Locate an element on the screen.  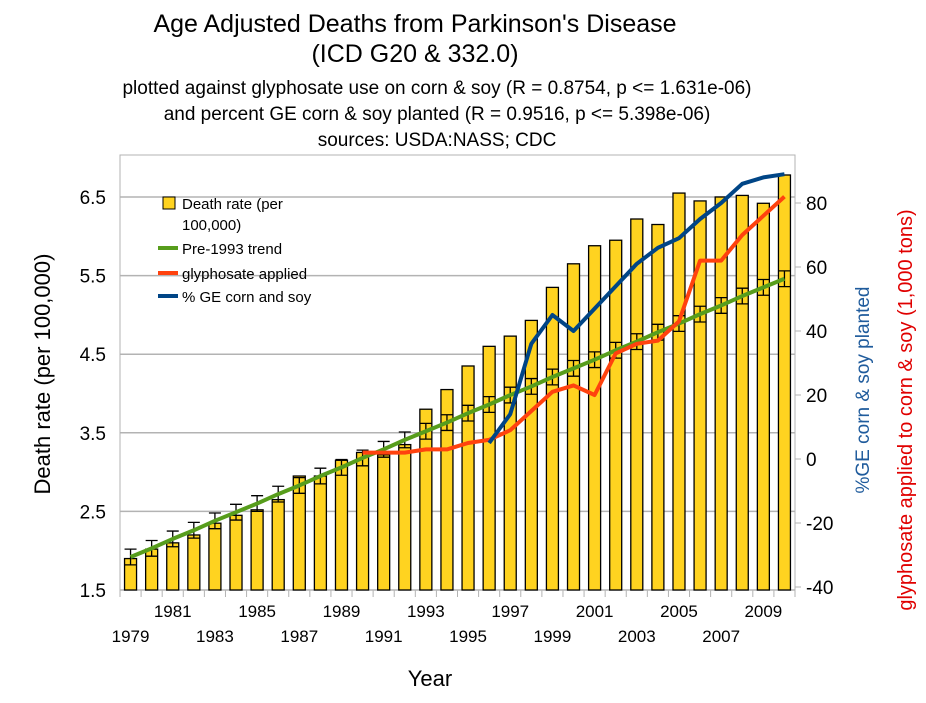
legend-swatch-death-rate is located at coordinates (169, 203).